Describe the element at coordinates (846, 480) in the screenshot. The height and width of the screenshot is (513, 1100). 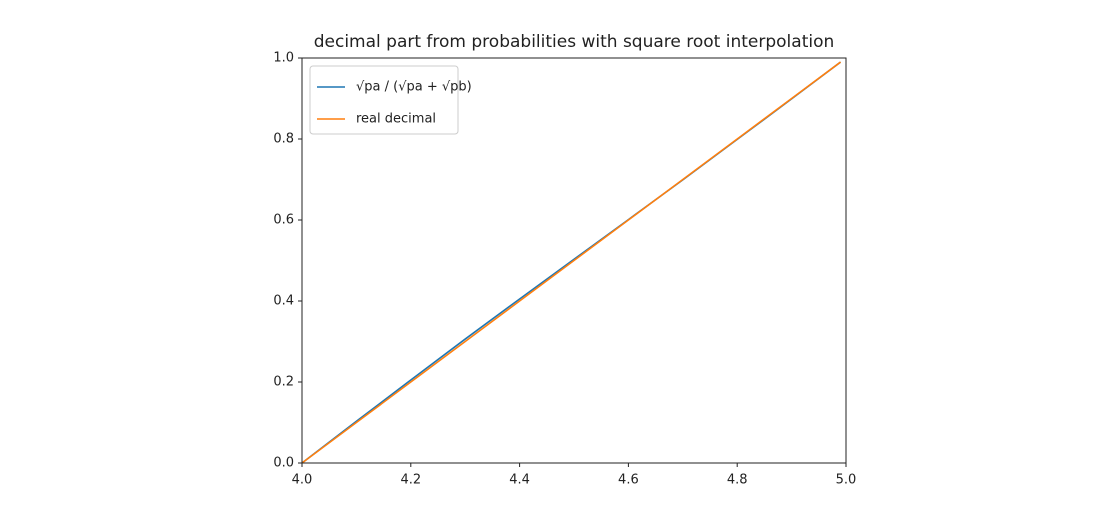
I see `x-tick-label: 5.0` at that location.